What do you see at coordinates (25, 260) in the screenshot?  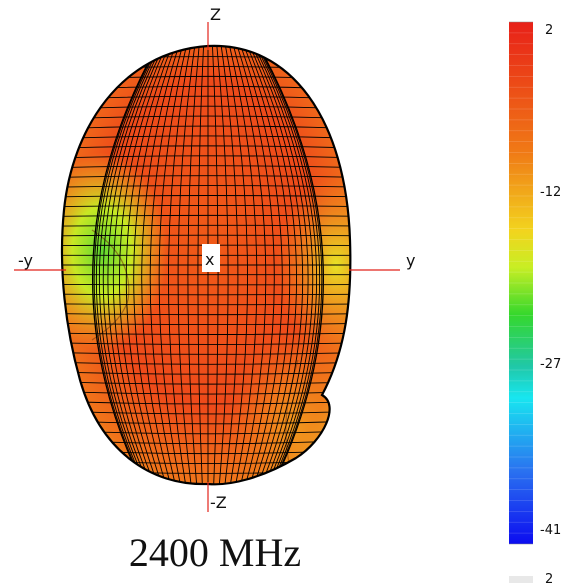 I see `axis-label-y-neg: -y` at bounding box center [25, 260].